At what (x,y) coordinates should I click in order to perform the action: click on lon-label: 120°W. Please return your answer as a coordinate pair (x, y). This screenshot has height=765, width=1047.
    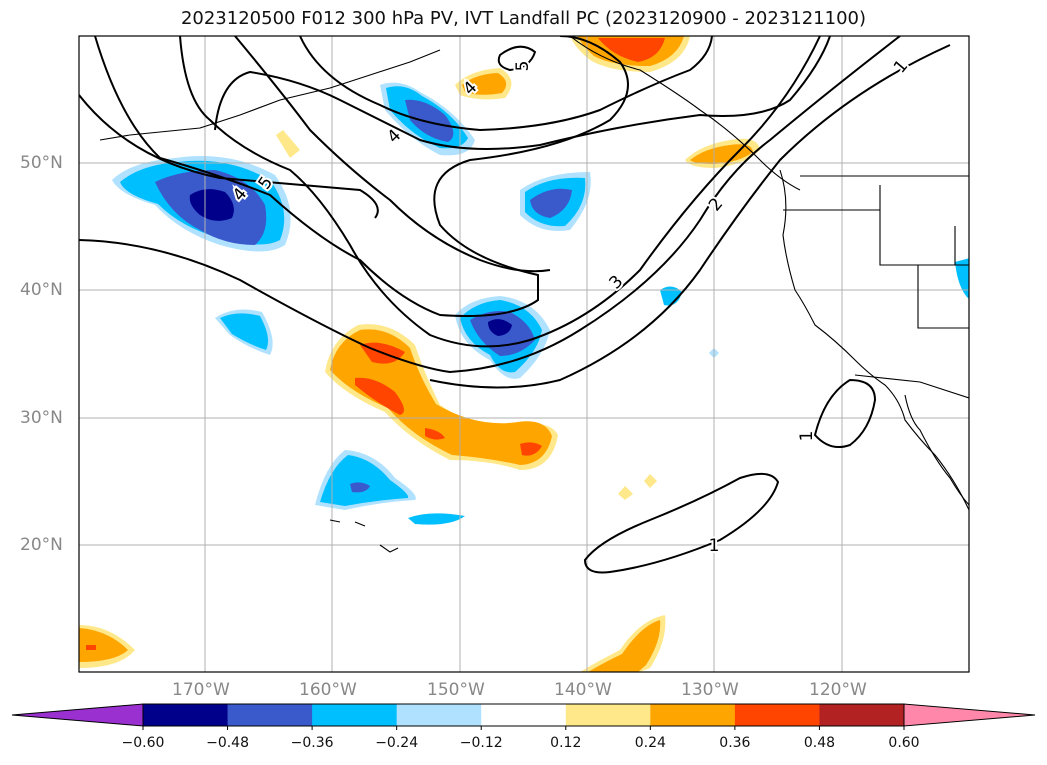
    Looking at the image, I should click on (838, 690).